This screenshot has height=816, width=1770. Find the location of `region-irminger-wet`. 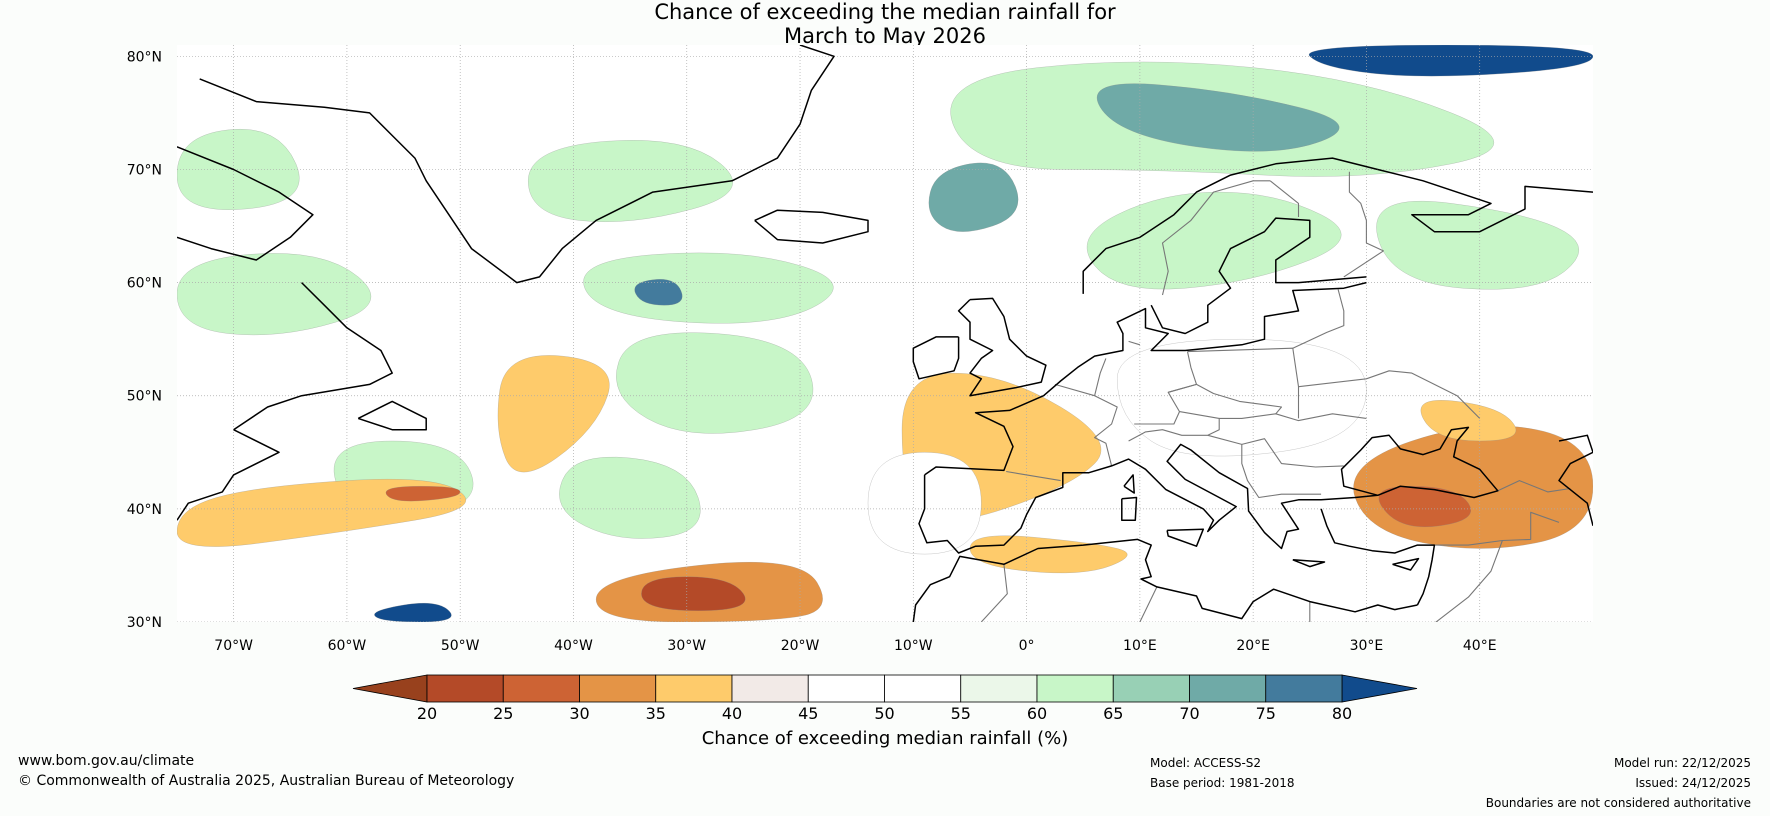

region-irminger-wet is located at coordinates (658, 292).